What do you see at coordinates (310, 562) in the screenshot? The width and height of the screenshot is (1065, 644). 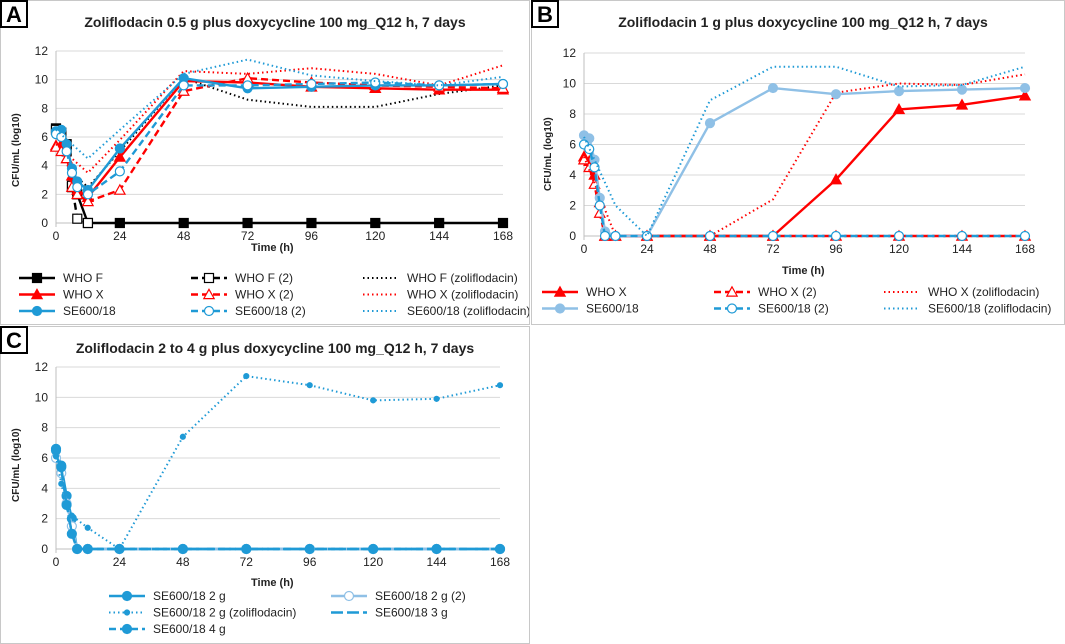 I see `panel-c-x-tick-96: 96` at bounding box center [310, 562].